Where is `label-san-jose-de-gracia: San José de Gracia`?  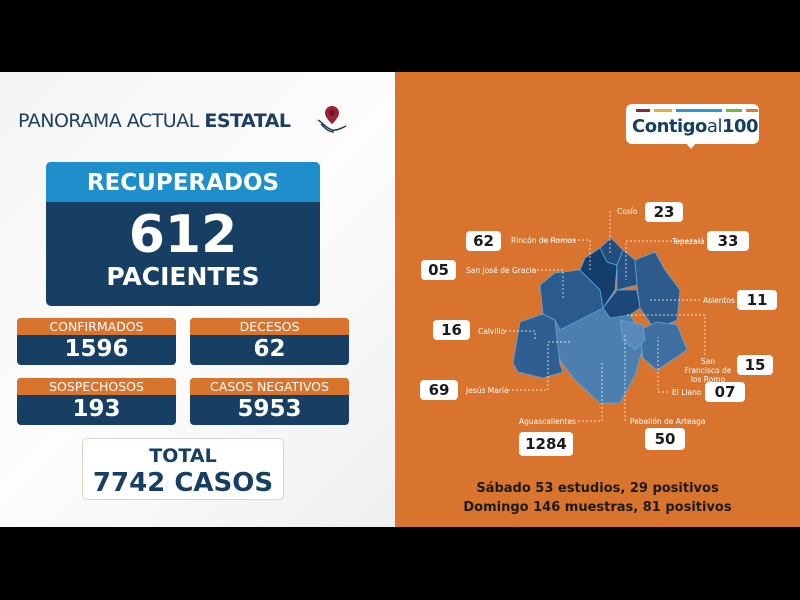 label-san-jose-de-gracia: San José de Gracia is located at coordinates (501, 270).